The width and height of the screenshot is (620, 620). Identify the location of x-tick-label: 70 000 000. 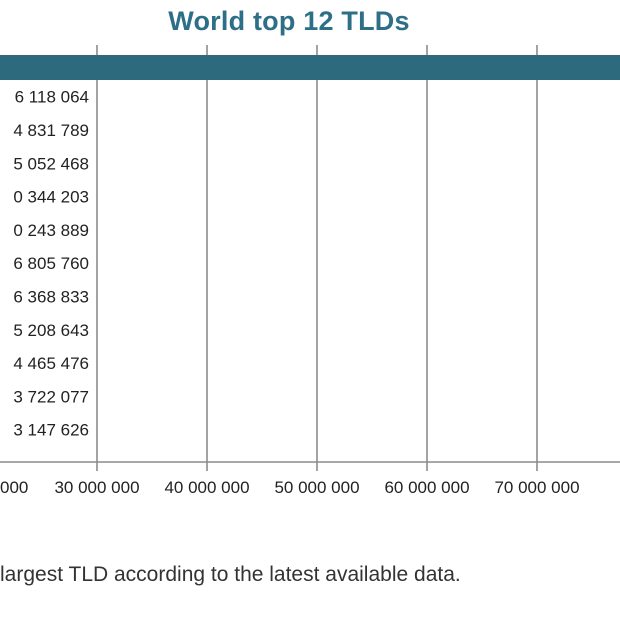
(536, 487).